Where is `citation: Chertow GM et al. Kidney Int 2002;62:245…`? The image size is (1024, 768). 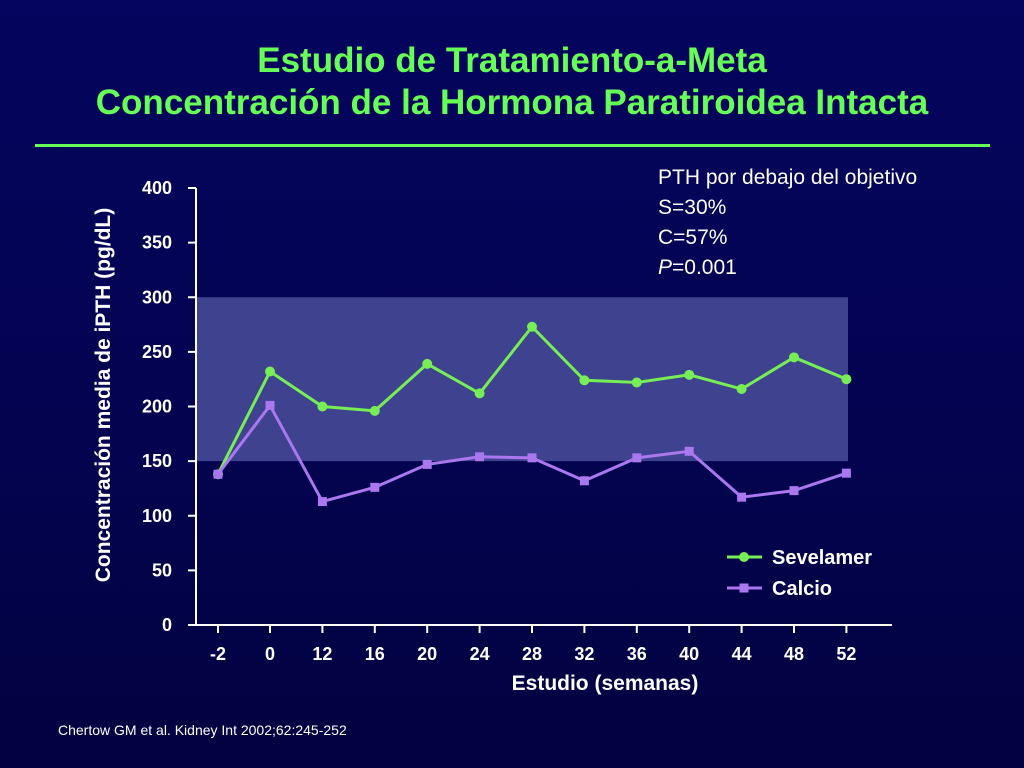 citation: Chertow GM et al. Kidney Int 2002;62:245… is located at coordinates (202, 730).